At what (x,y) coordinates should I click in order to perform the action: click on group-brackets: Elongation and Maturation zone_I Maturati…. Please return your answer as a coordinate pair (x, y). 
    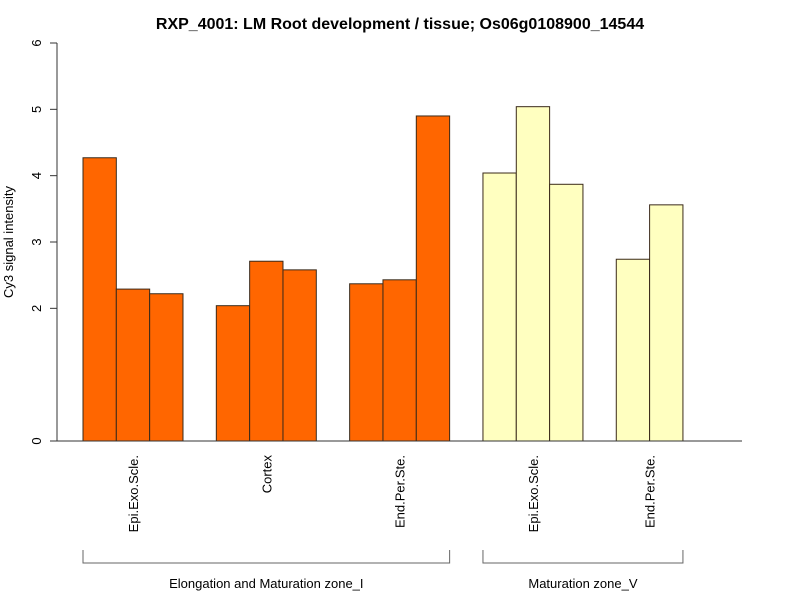
    Looking at the image, I should click on (383, 570).